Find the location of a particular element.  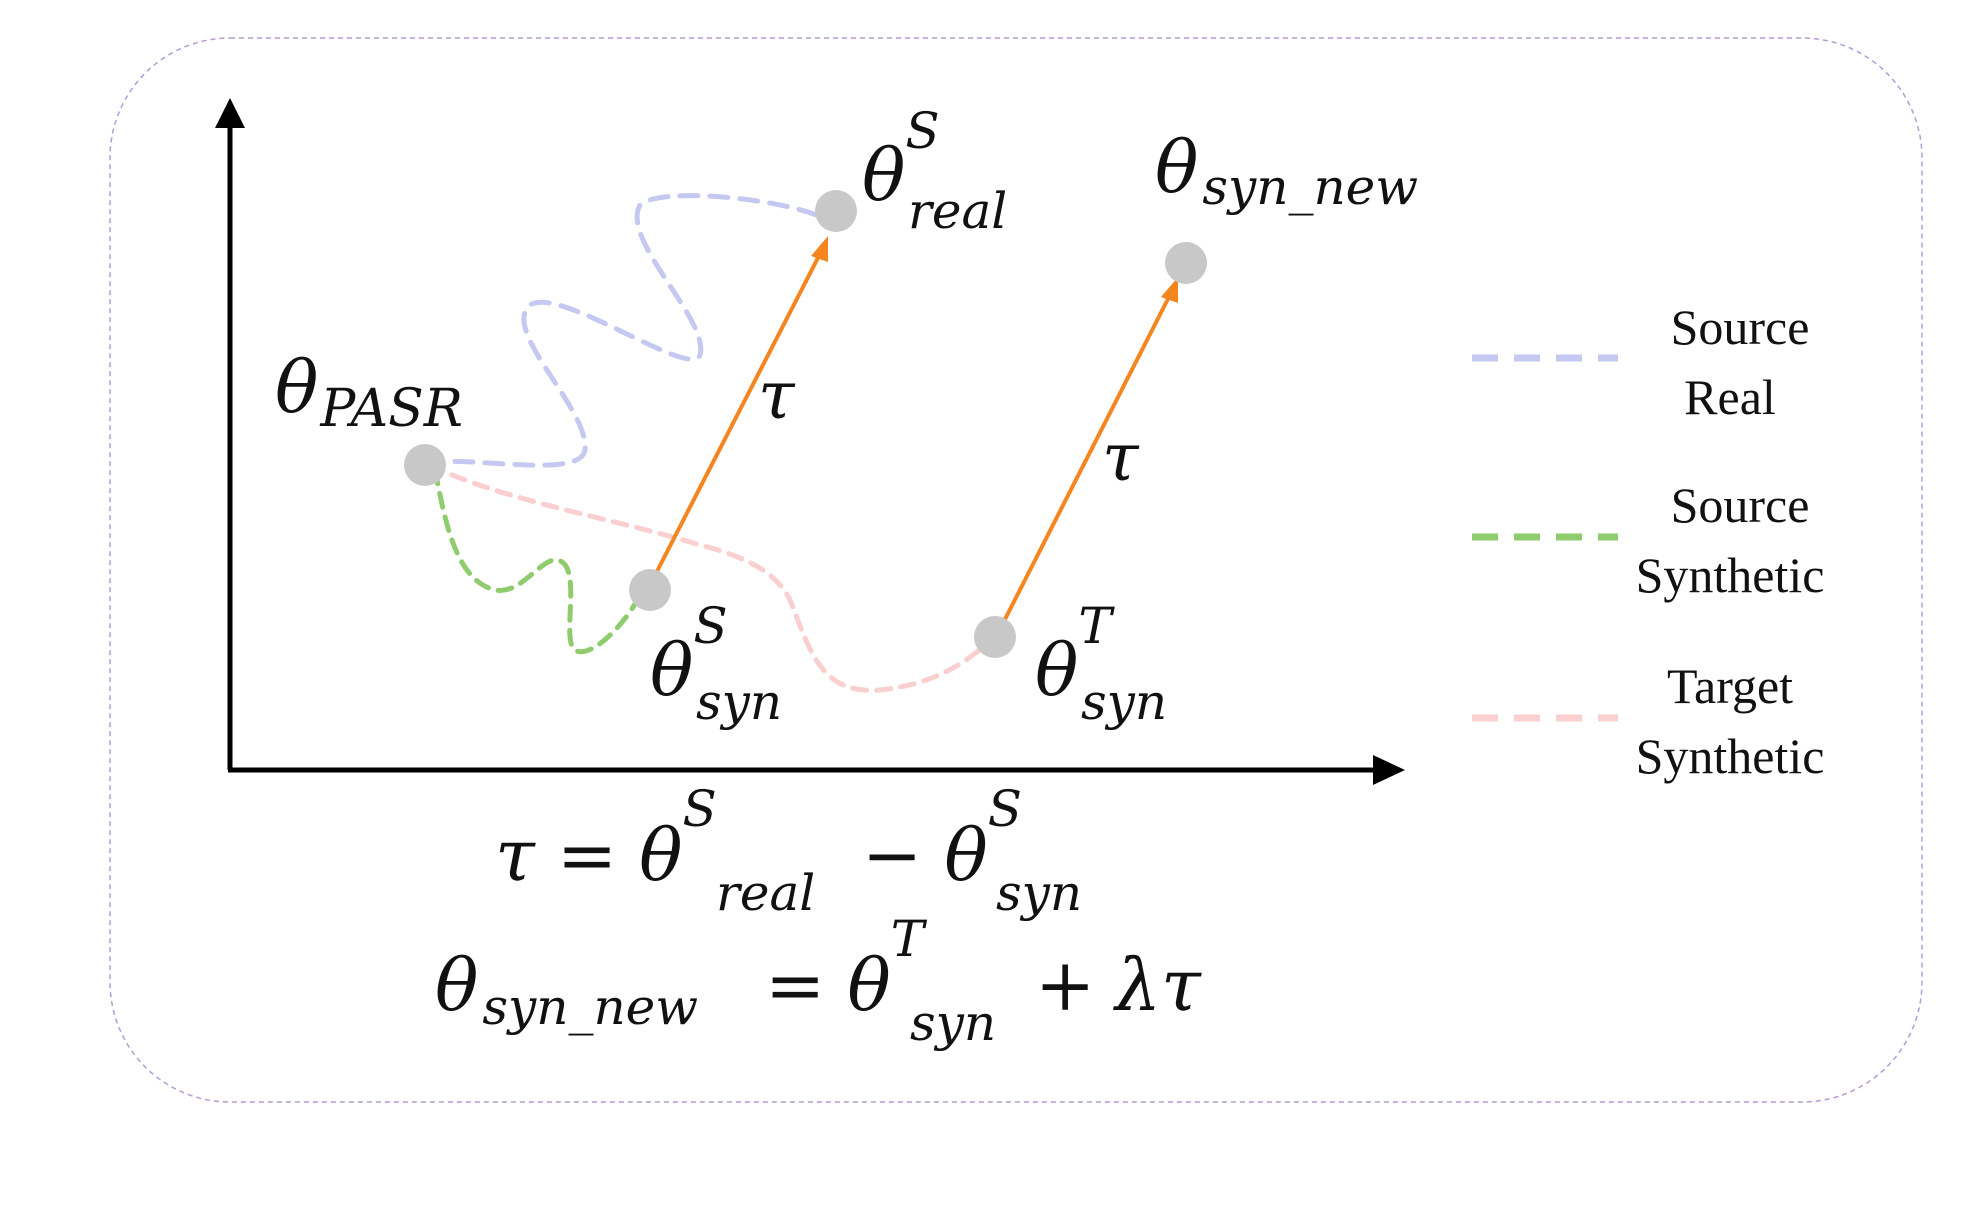

target-synthetic-path is located at coordinates (710, 577).